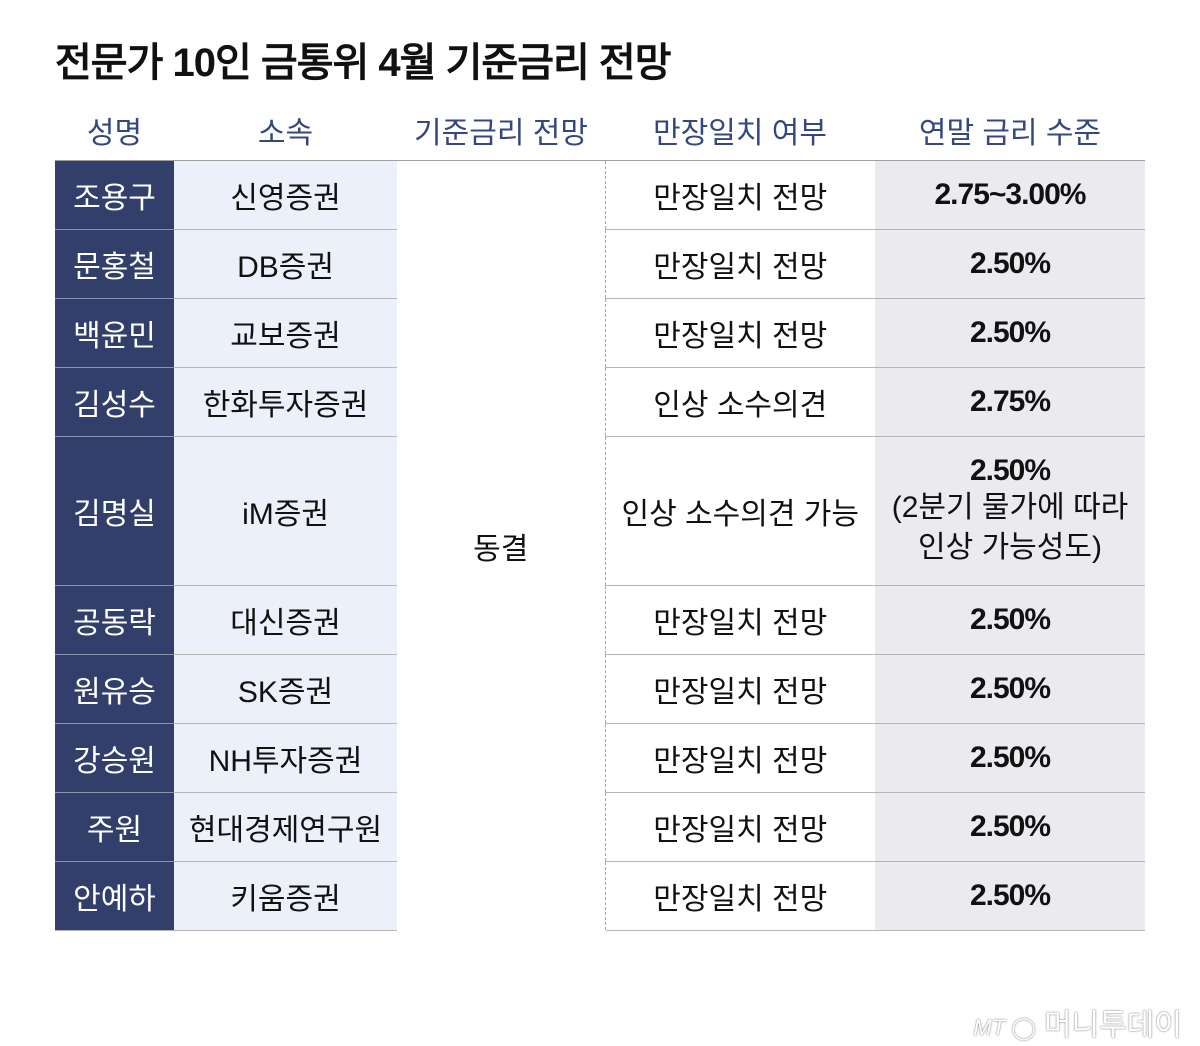 Image resolution: width=1200 pixels, height=1046 pixels. What do you see at coordinates (285, 133) in the screenshot?
I see `header-org: 소속` at bounding box center [285, 133].